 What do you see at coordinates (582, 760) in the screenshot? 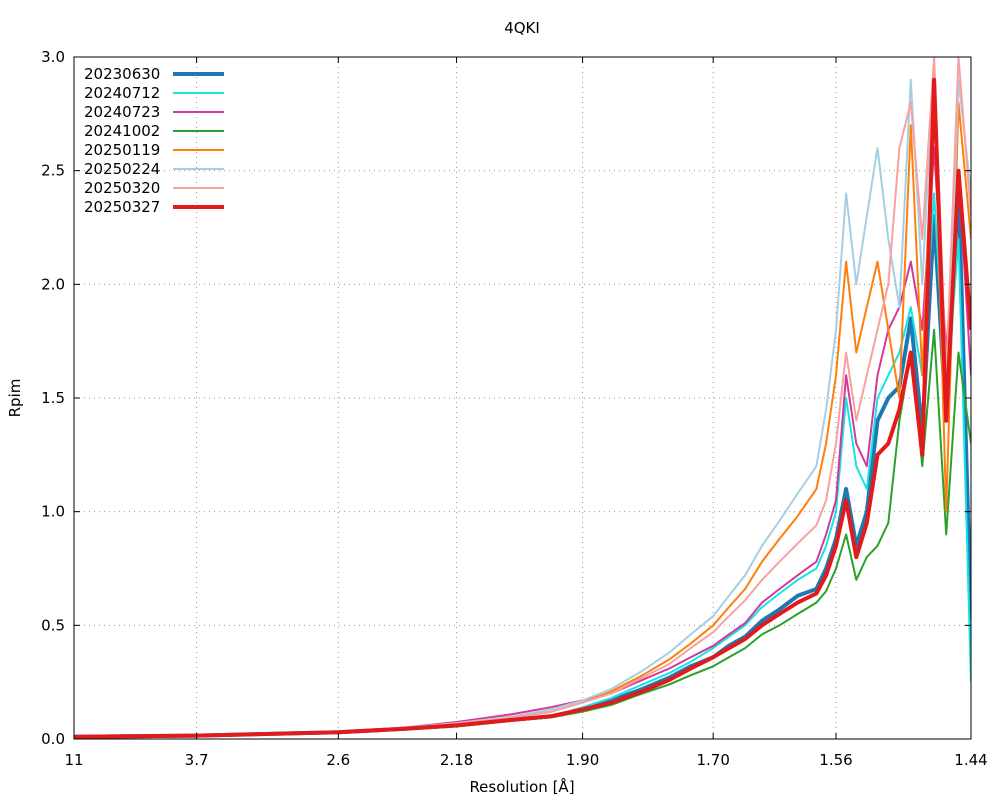
I see `x-tick-label: 1.90` at bounding box center [582, 760].